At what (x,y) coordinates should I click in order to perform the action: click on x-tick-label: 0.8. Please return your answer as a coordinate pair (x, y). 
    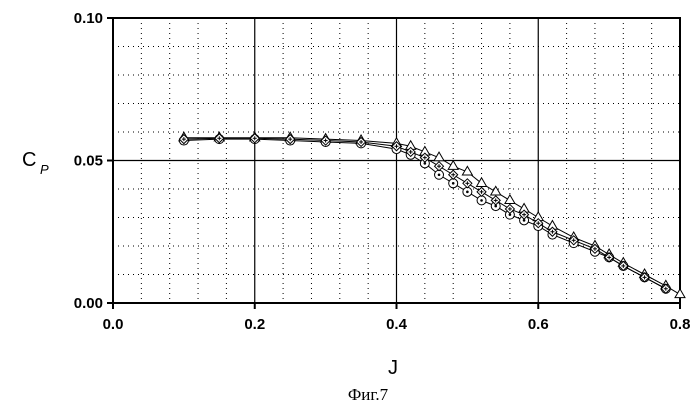
    Looking at the image, I should click on (680, 324).